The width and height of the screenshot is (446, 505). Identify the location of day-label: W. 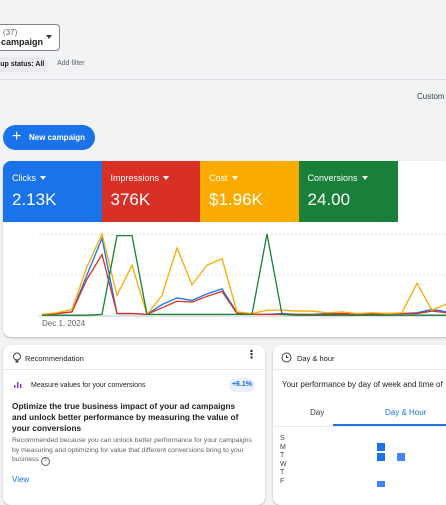
(283, 464).